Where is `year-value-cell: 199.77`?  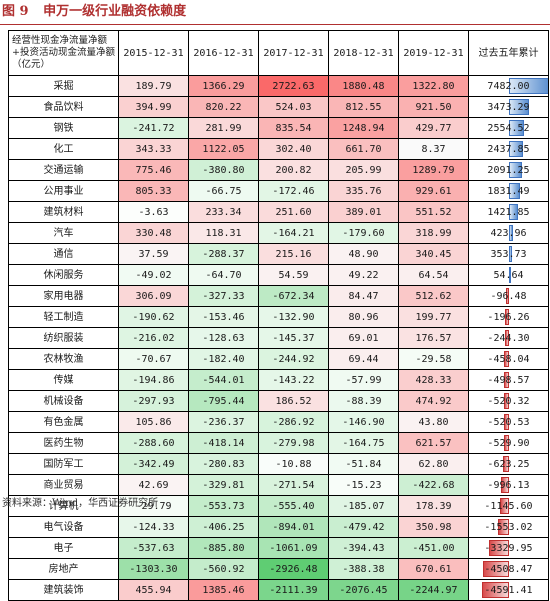 year-value-cell: 199.77 is located at coordinates (433, 317).